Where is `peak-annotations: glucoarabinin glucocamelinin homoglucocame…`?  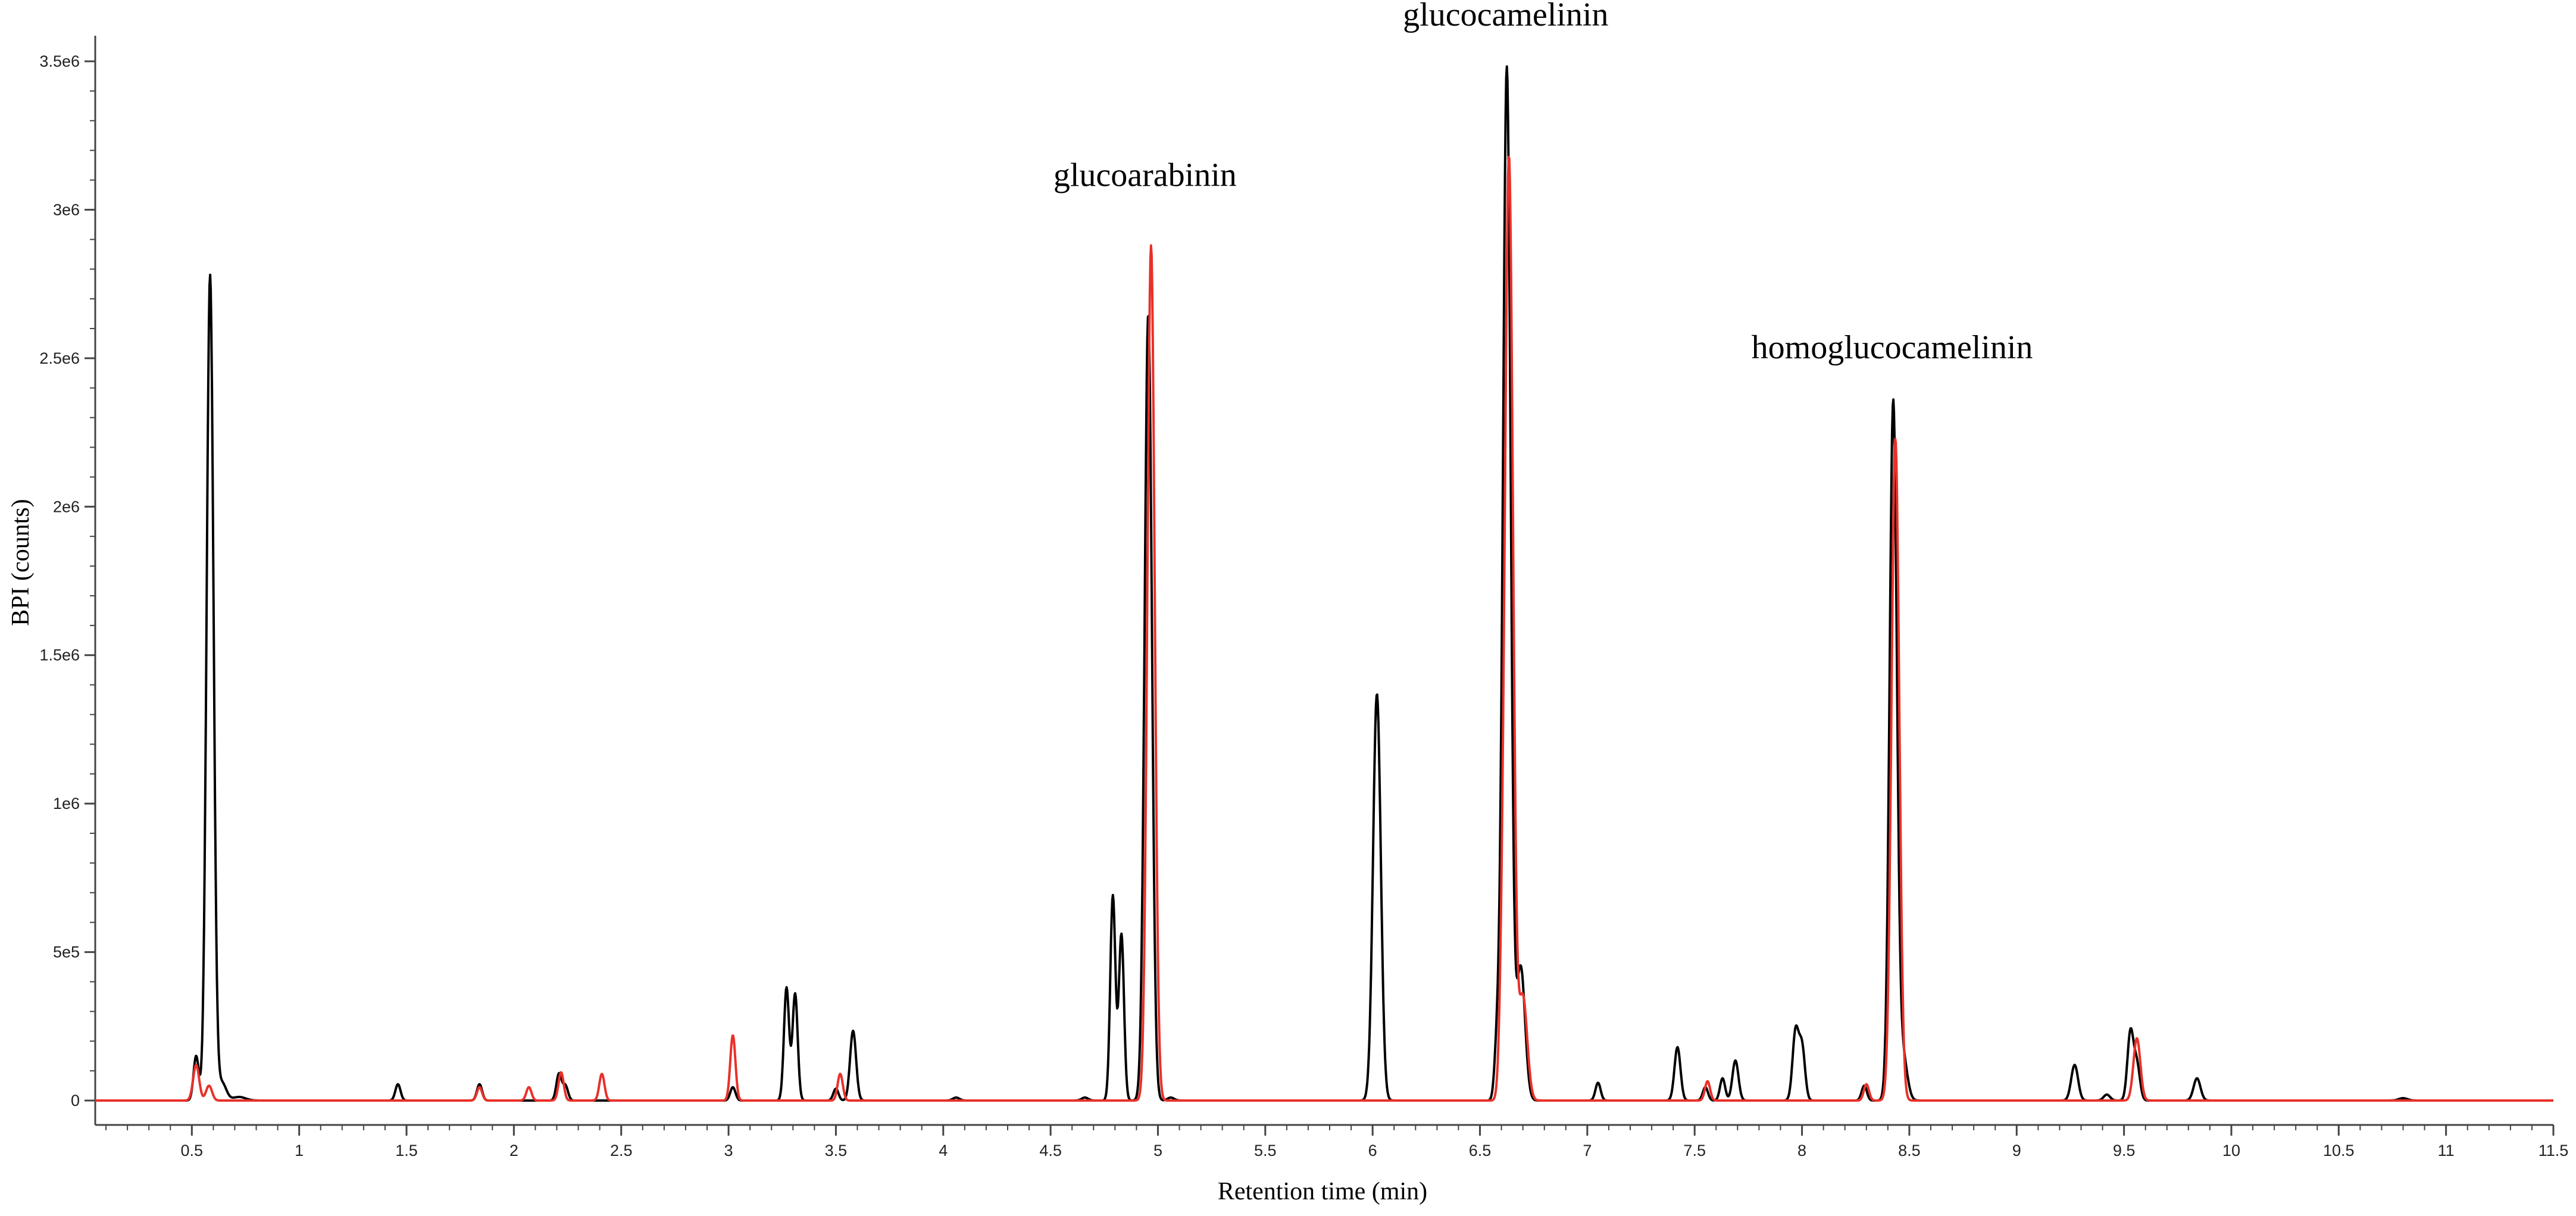 peak-annotations: glucoarabinin glucocamelinin homoglucocame… is located at coordinates (1543, 183).